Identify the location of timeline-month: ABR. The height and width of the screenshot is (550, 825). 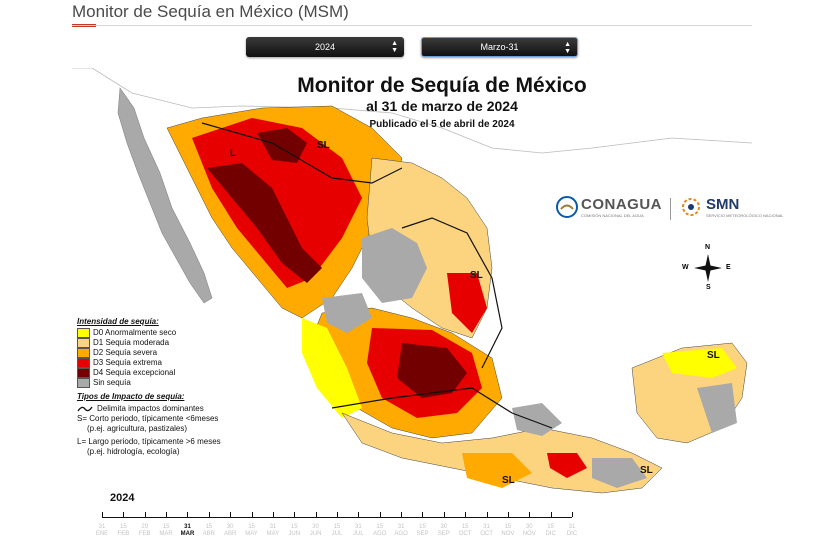
(230, 534).